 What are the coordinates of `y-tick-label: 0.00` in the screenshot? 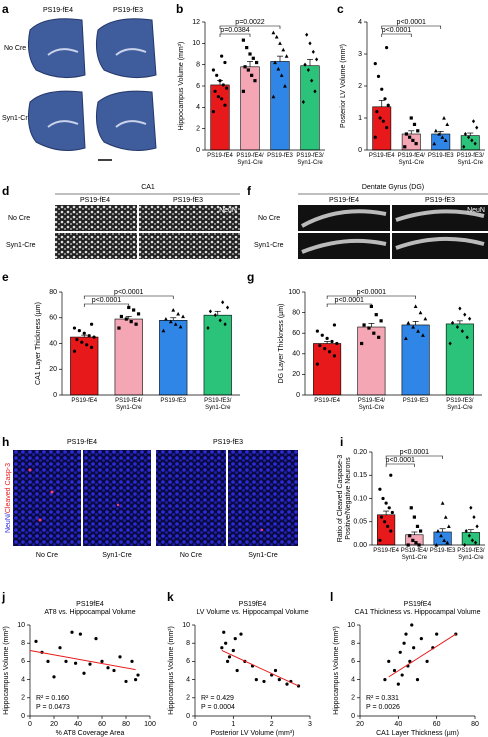 It's located at (360, 545).